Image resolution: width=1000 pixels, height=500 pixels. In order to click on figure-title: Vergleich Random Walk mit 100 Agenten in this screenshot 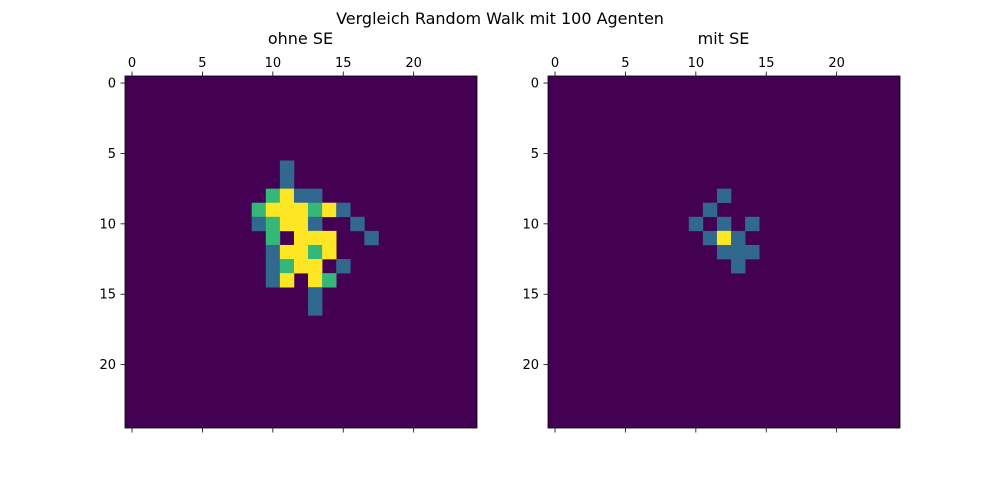, I will do `click(500, 18)`.